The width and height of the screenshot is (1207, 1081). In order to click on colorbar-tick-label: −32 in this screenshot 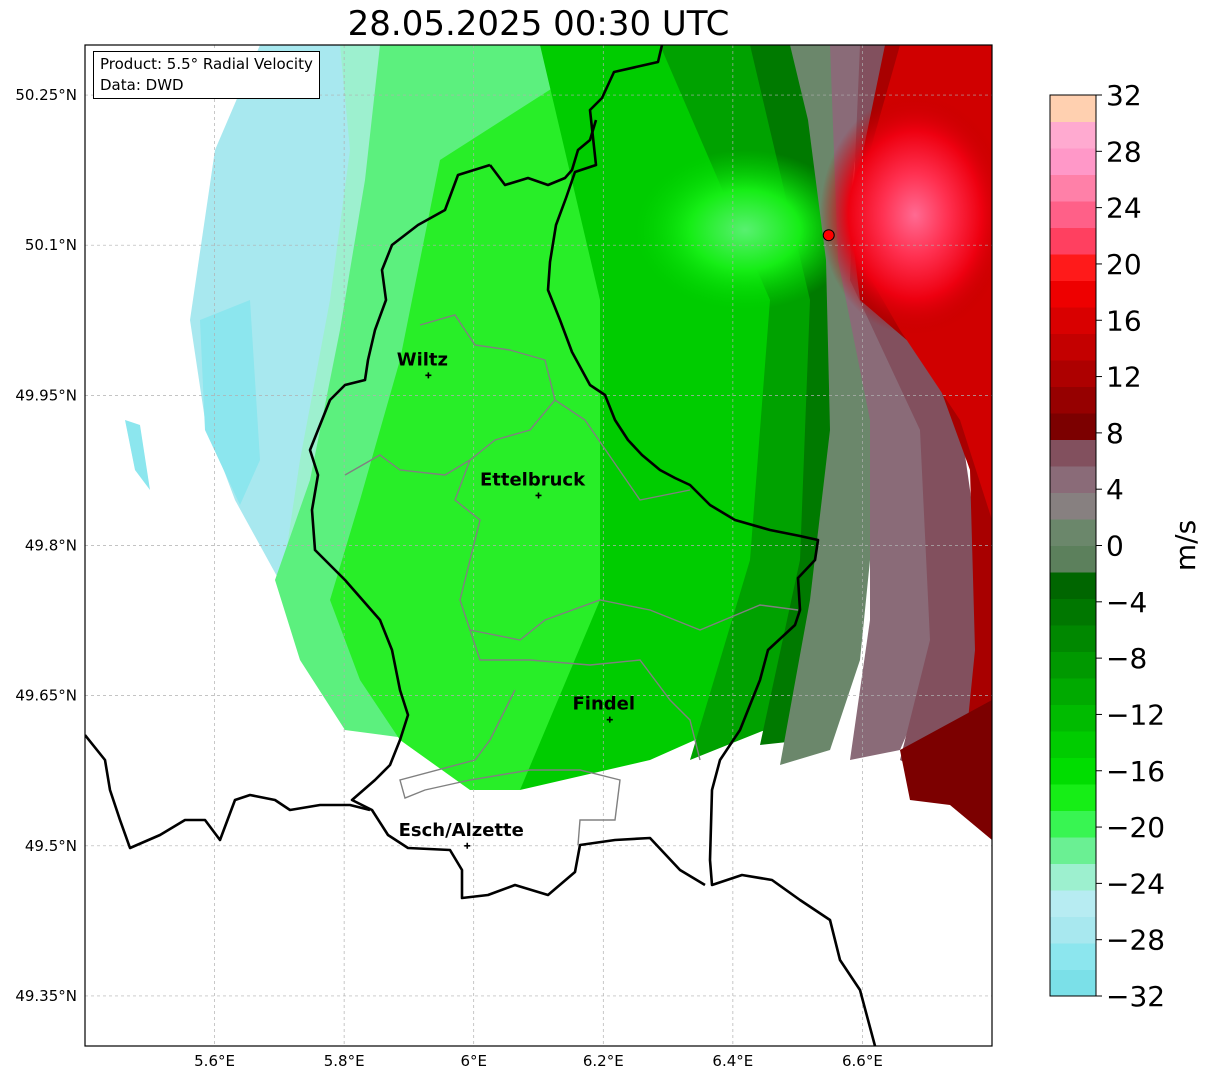, I will do `click(1135, 996)`.